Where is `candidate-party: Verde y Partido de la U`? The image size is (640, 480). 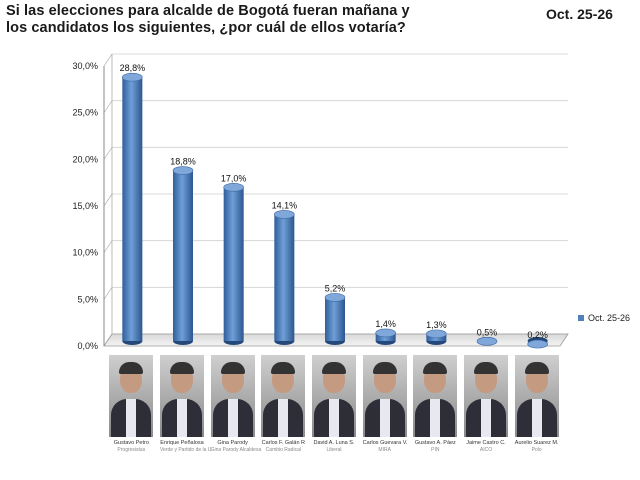 candidate-party: Verde y Partido de la U is located at coordinates (186, 449).